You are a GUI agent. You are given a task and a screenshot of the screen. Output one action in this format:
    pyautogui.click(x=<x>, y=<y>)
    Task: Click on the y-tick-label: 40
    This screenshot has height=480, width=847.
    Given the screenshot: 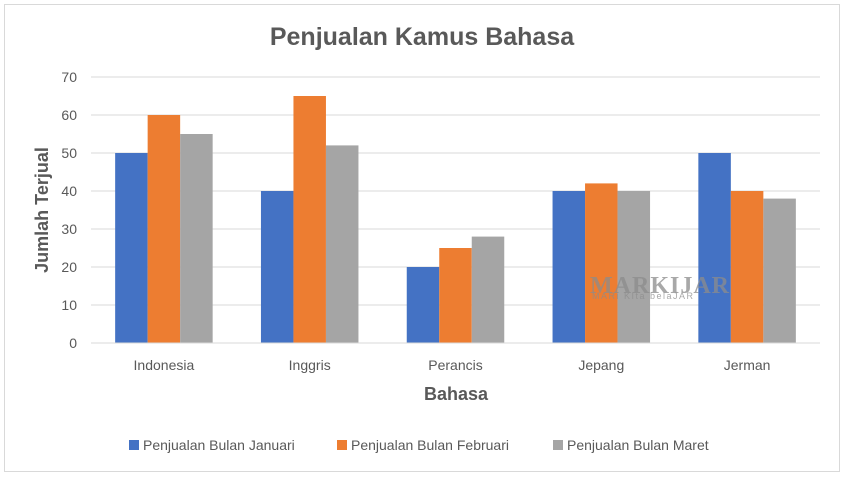 What is the action you would take?
    pyautogui.click(x=69, y=191)
    